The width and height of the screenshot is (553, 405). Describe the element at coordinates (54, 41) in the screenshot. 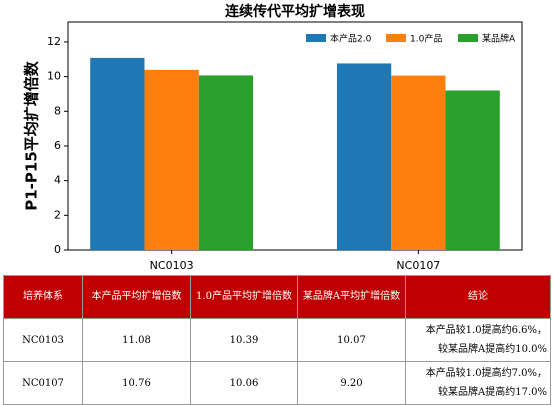

I see `y-tick-label: 12` at that location.